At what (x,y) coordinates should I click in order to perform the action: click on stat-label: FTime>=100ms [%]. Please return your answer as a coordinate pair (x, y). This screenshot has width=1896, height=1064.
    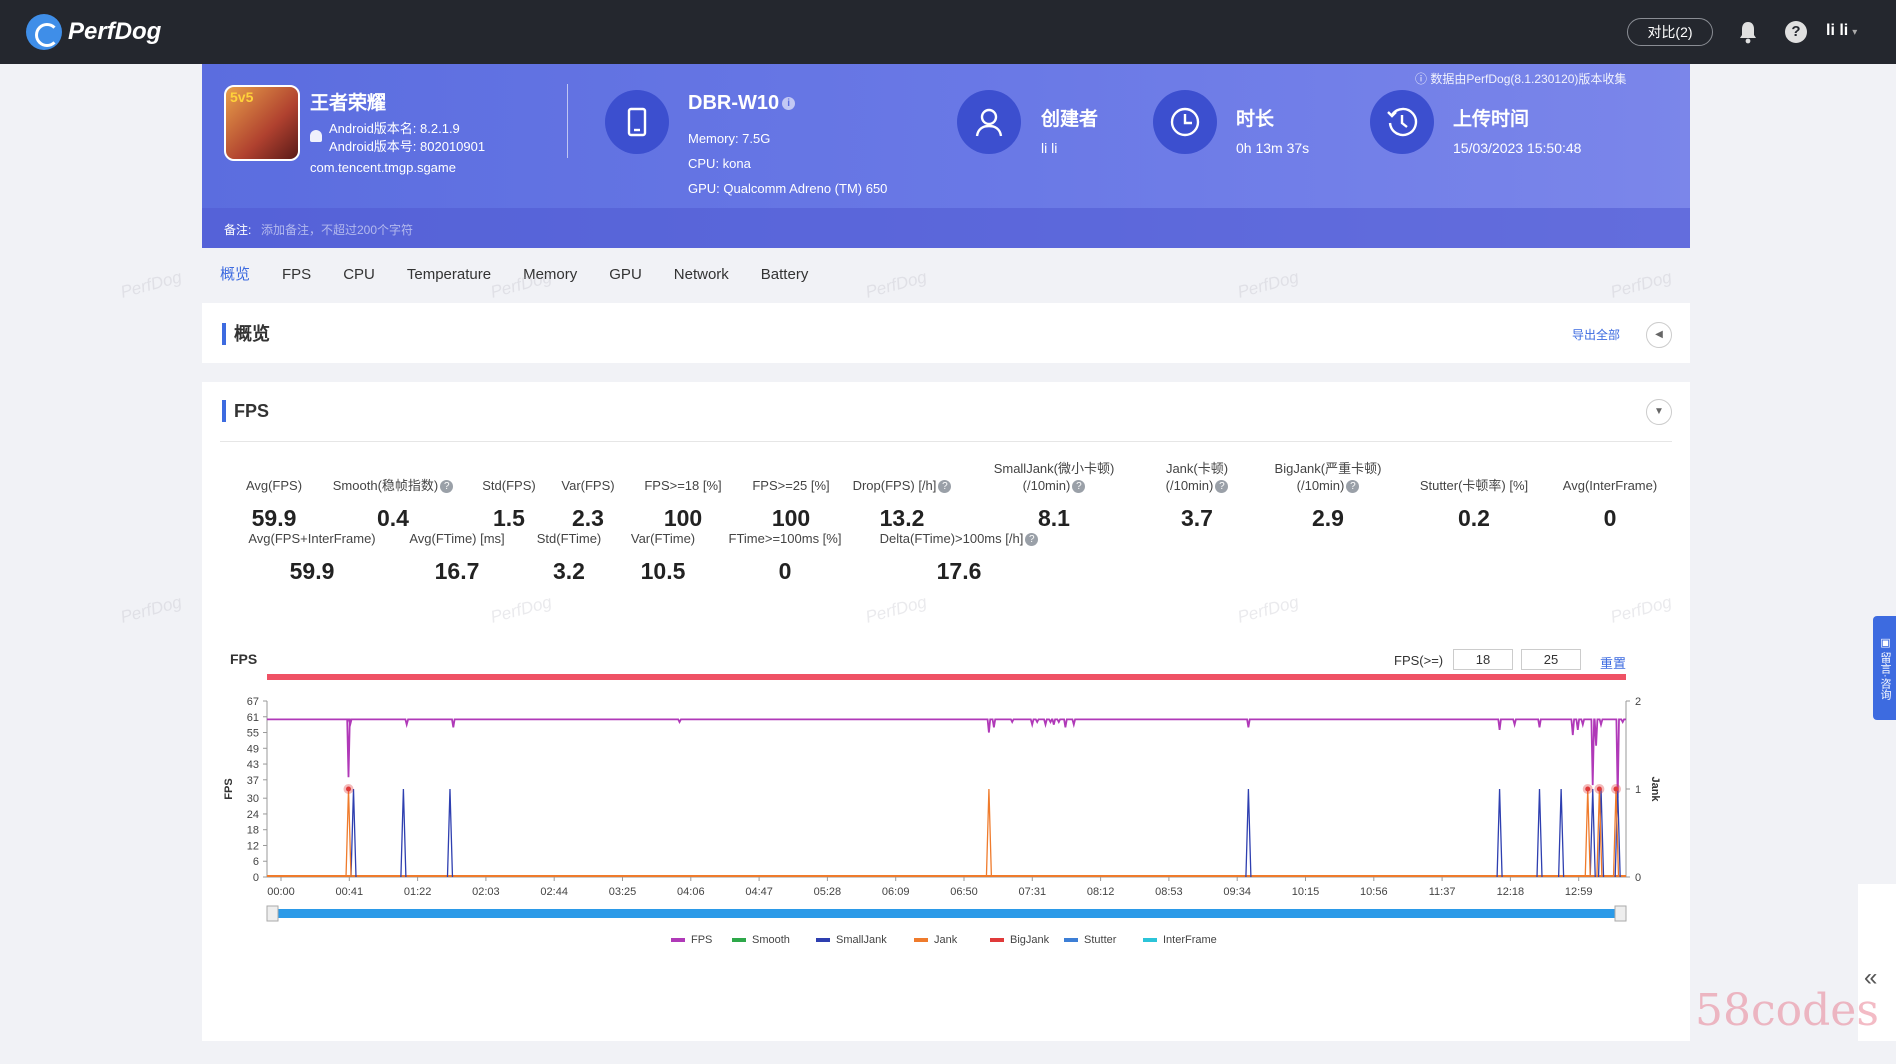
    Looking at the image, I should click on (785, 538).